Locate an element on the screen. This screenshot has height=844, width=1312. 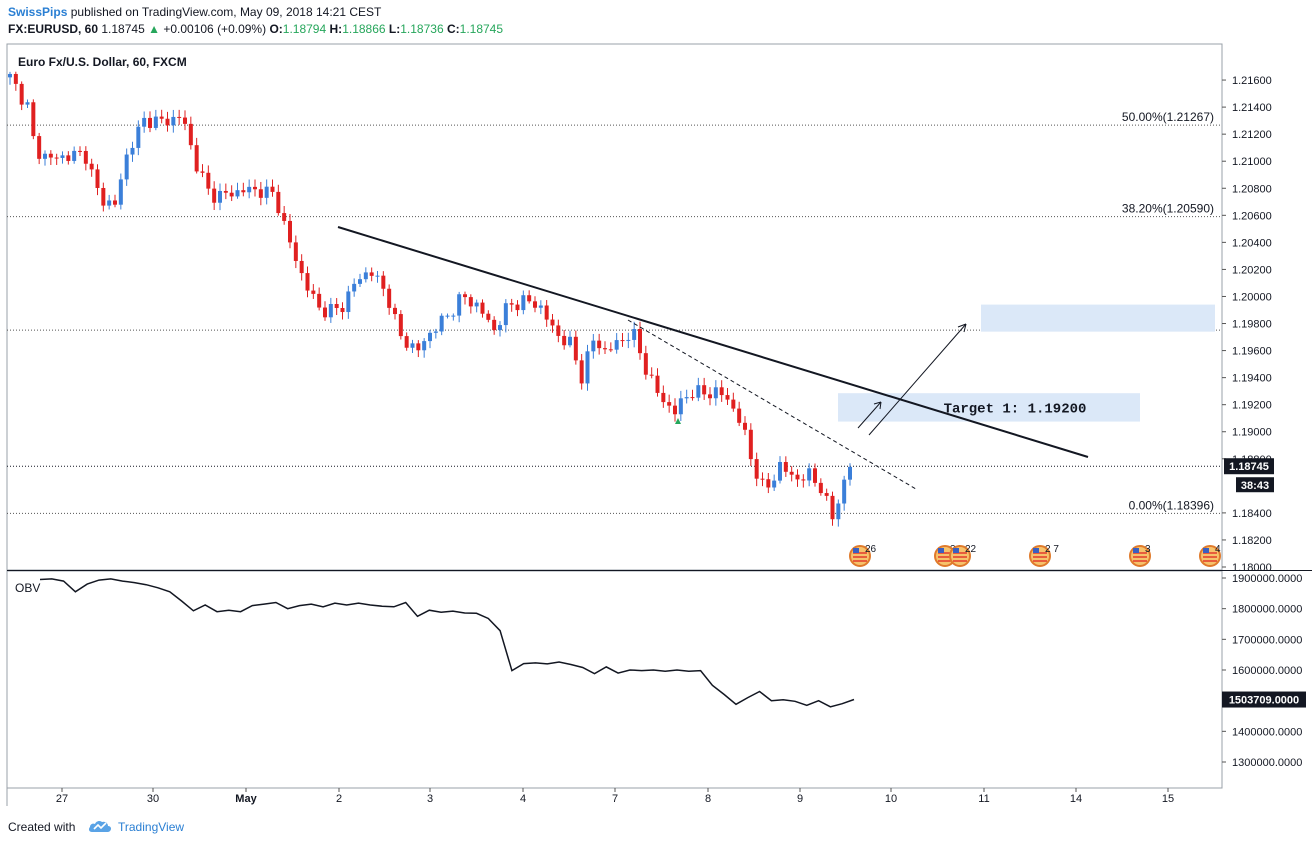
time-axis-label: 4 is located at coordinates (523, 799).